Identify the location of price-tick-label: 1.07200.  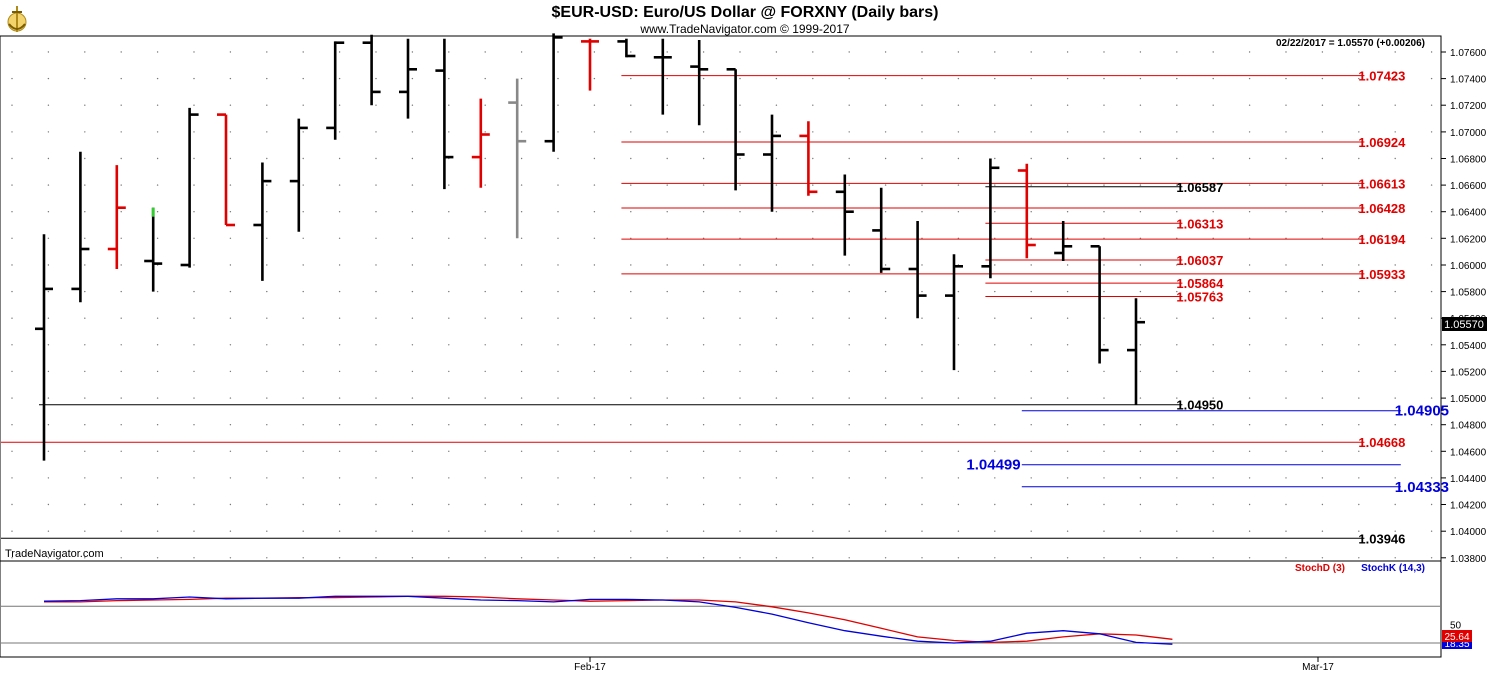
(1468, 106).